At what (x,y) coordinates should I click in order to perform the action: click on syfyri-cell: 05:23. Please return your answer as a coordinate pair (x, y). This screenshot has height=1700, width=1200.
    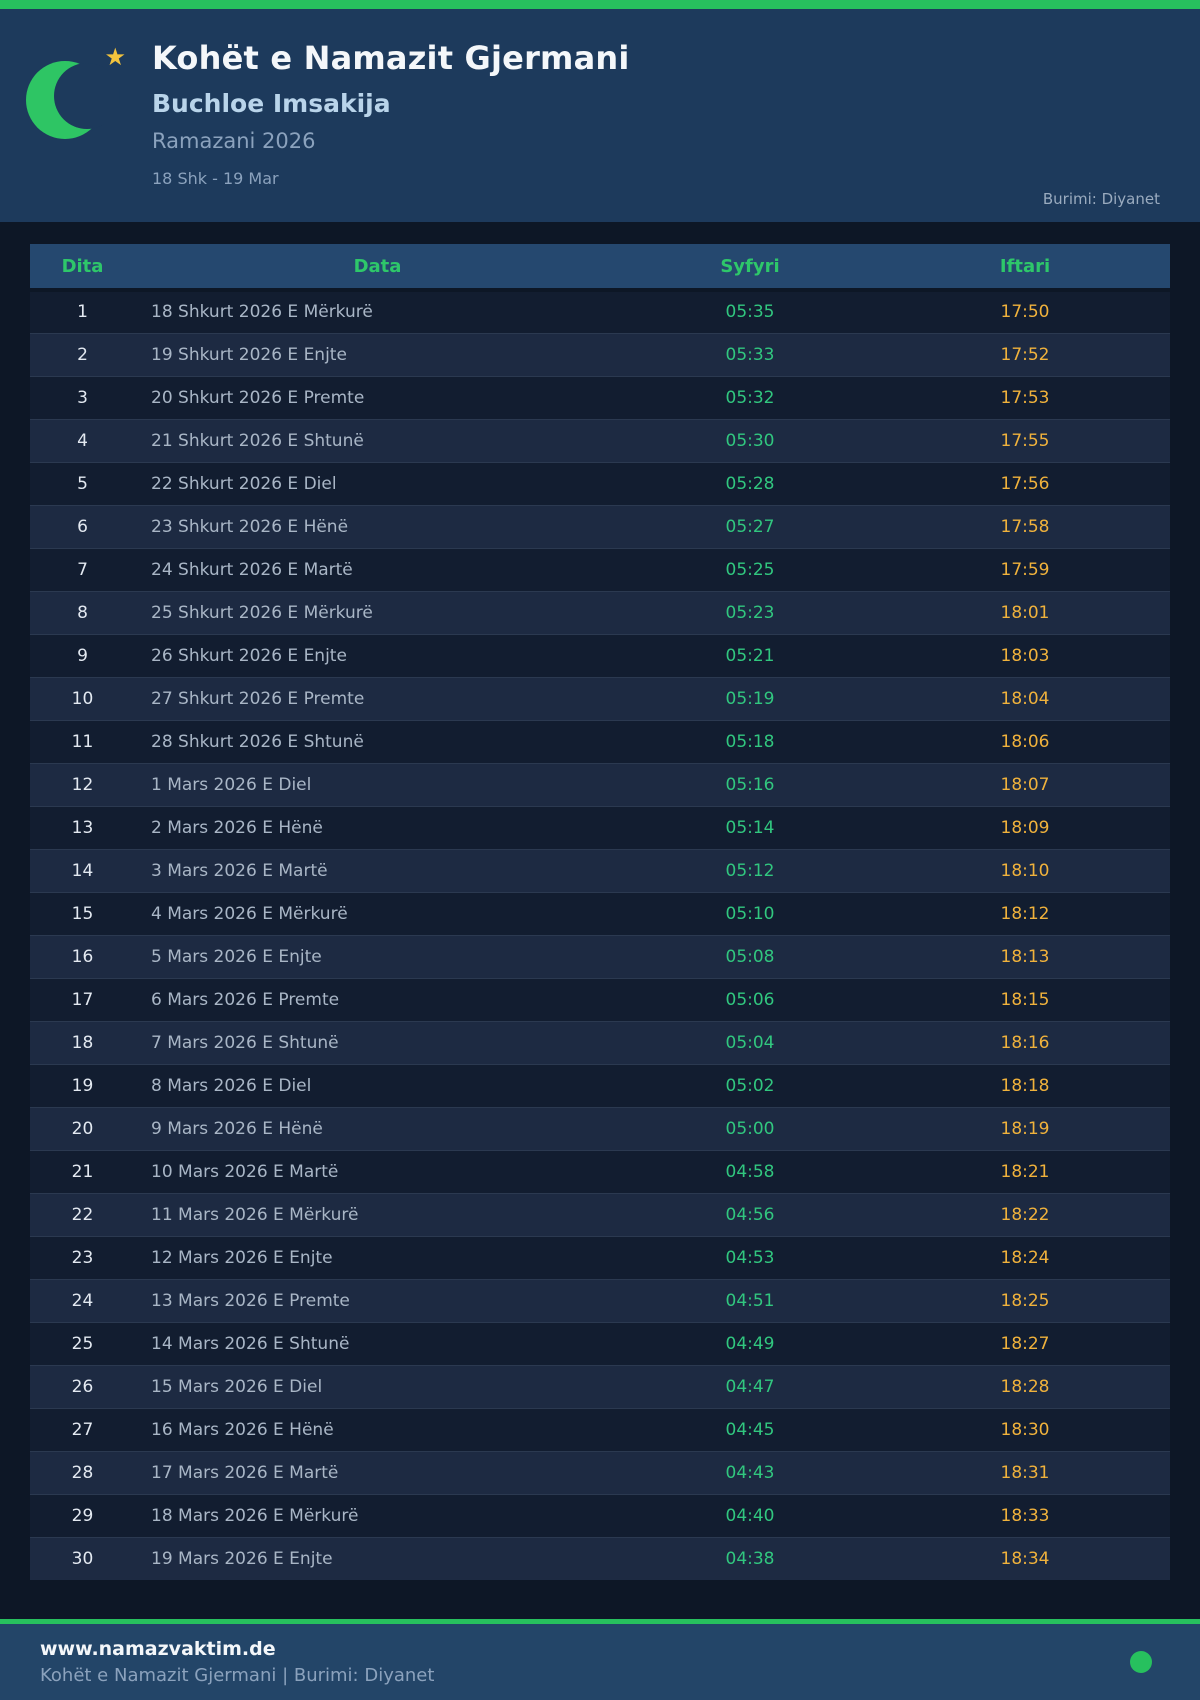
    Looking at the image, I should click on (750, 612).